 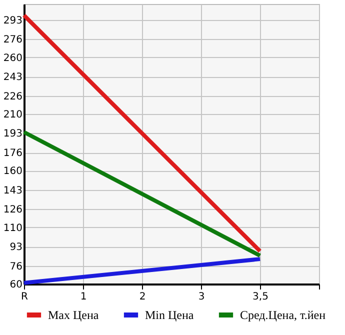 I want to click on y-tick-label: 126, so click(x=12, y=210).